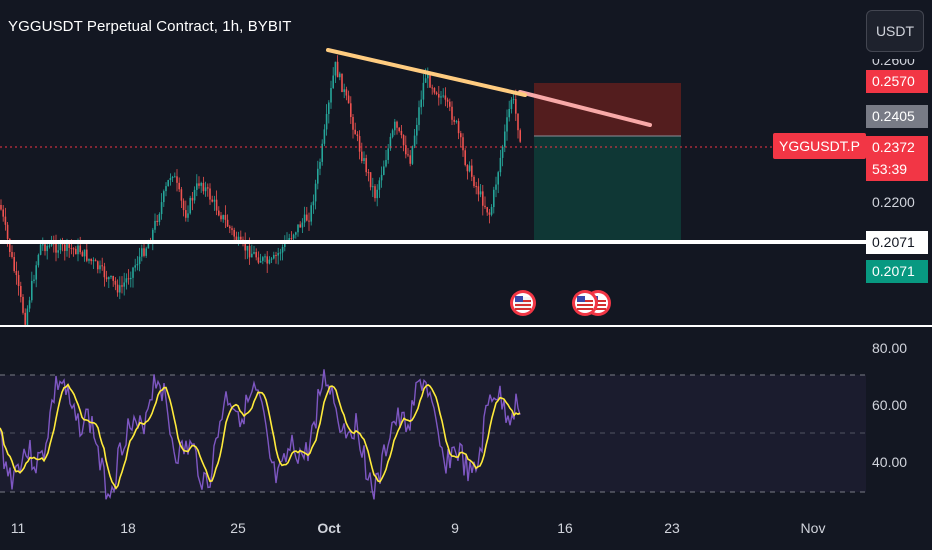 This screenshot has width=932, height=550. What do you see at coordinates (260, 436) in the screenshot?
I see `rsi-ma-line` at bounding box center [260, 436].